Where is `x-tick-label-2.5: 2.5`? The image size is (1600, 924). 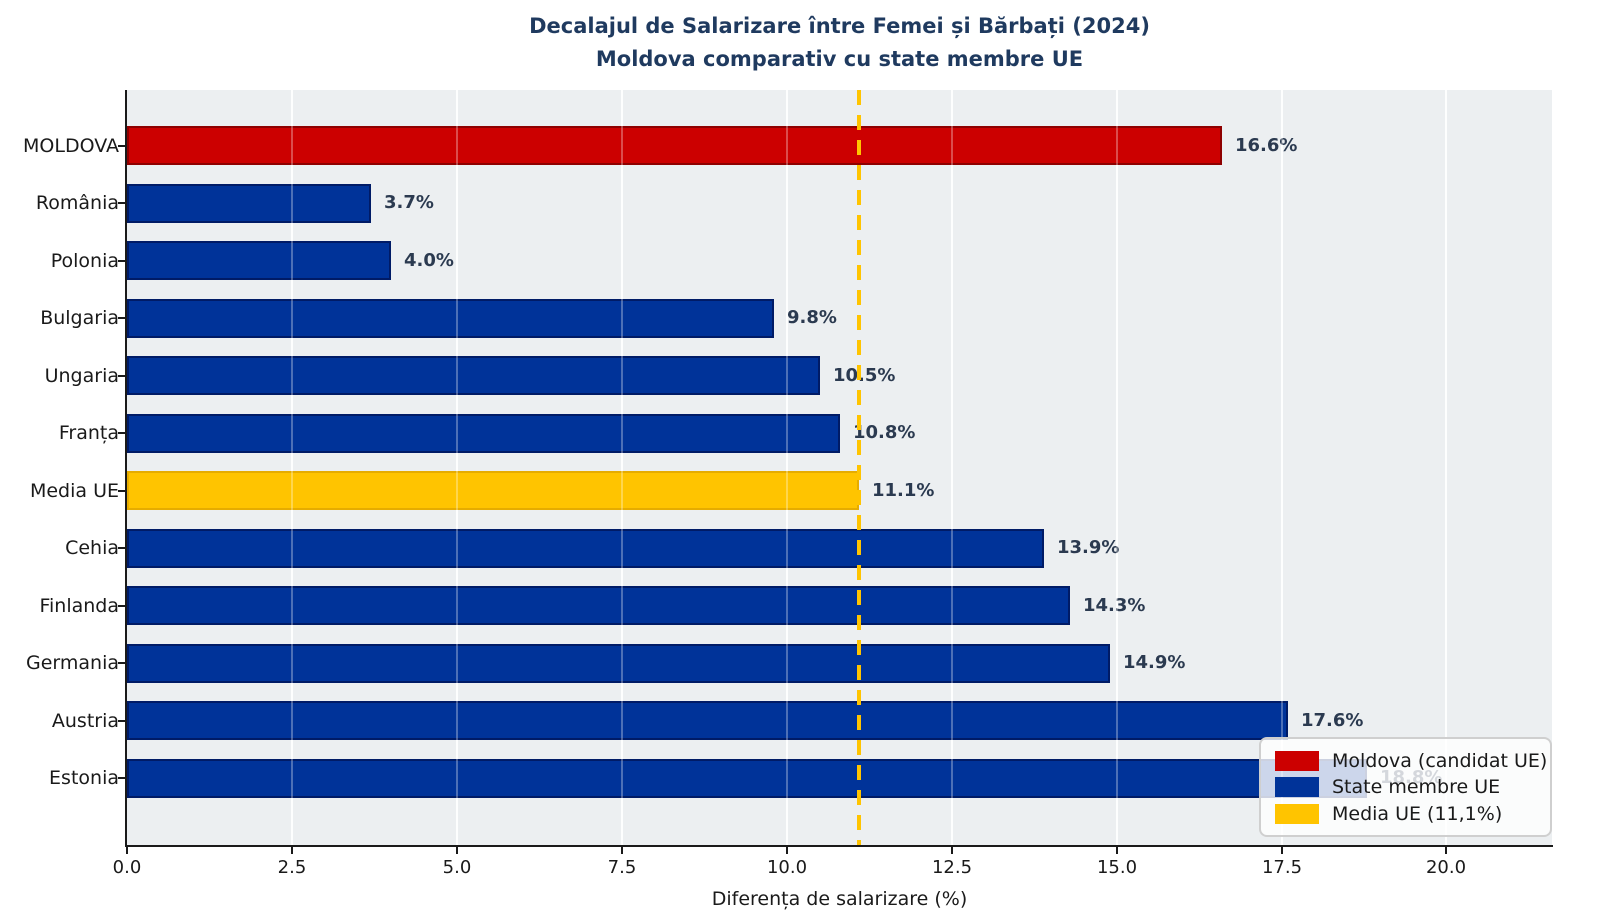 x-tick-label-2.5: 2.5 is located at coordinates (292, 867).